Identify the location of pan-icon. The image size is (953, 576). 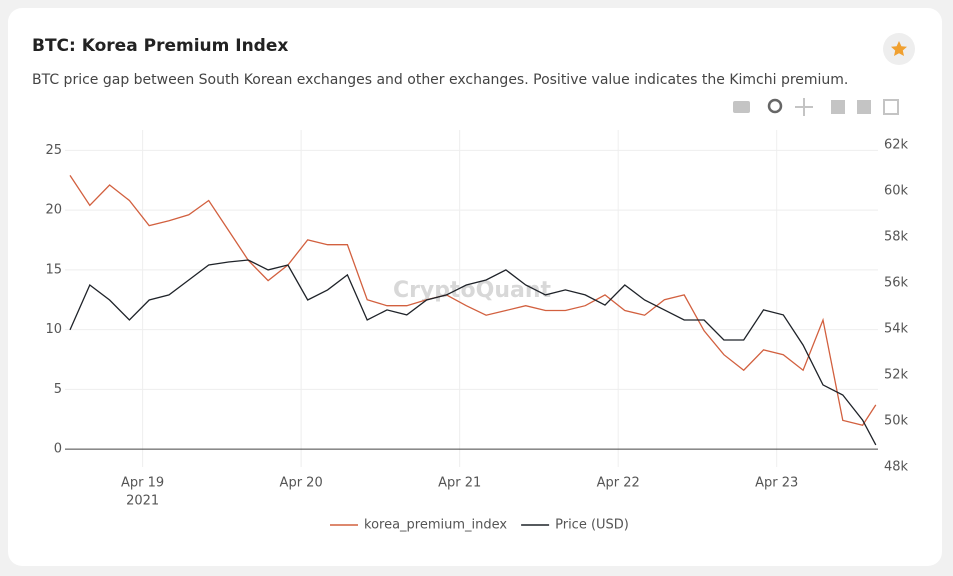
(804, 107).